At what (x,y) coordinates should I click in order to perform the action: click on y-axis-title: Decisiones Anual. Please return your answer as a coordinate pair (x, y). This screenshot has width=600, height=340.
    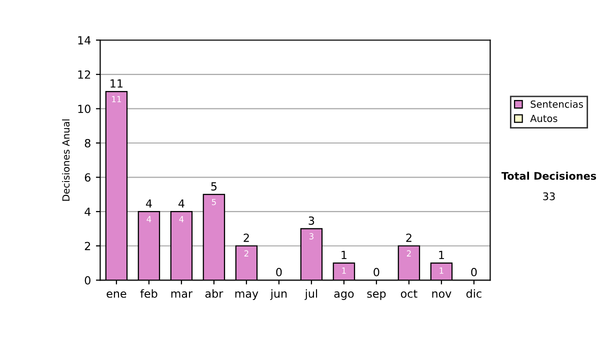
    Looking at the image, I should click on (66, 160).